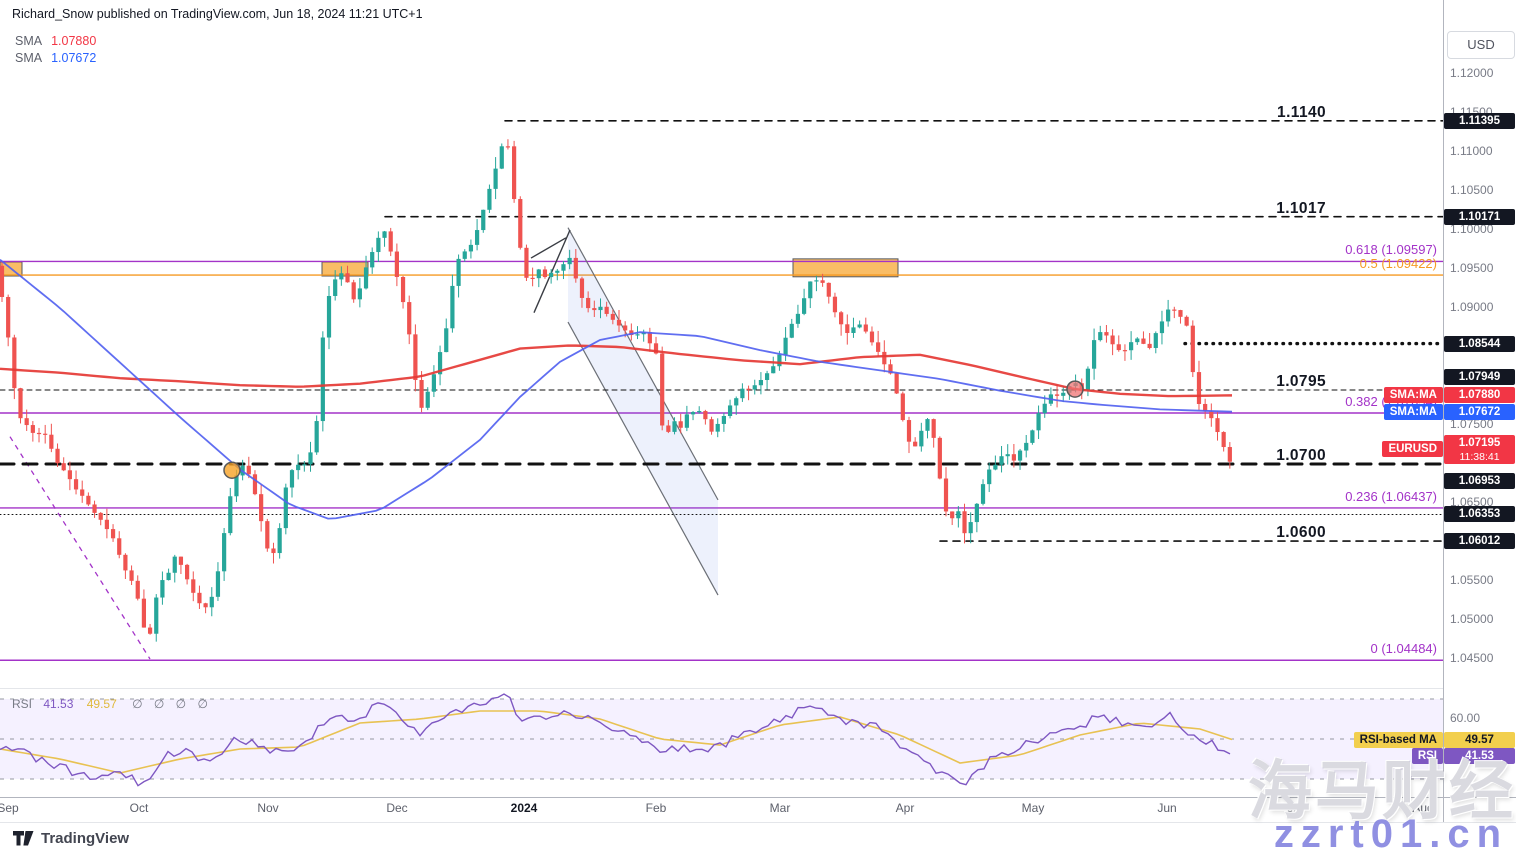  What do you see at coordinates (1479, 216) in the screenshot?
I see `price-axis-pill: 1.10171` at bounding box center [1479, 216].